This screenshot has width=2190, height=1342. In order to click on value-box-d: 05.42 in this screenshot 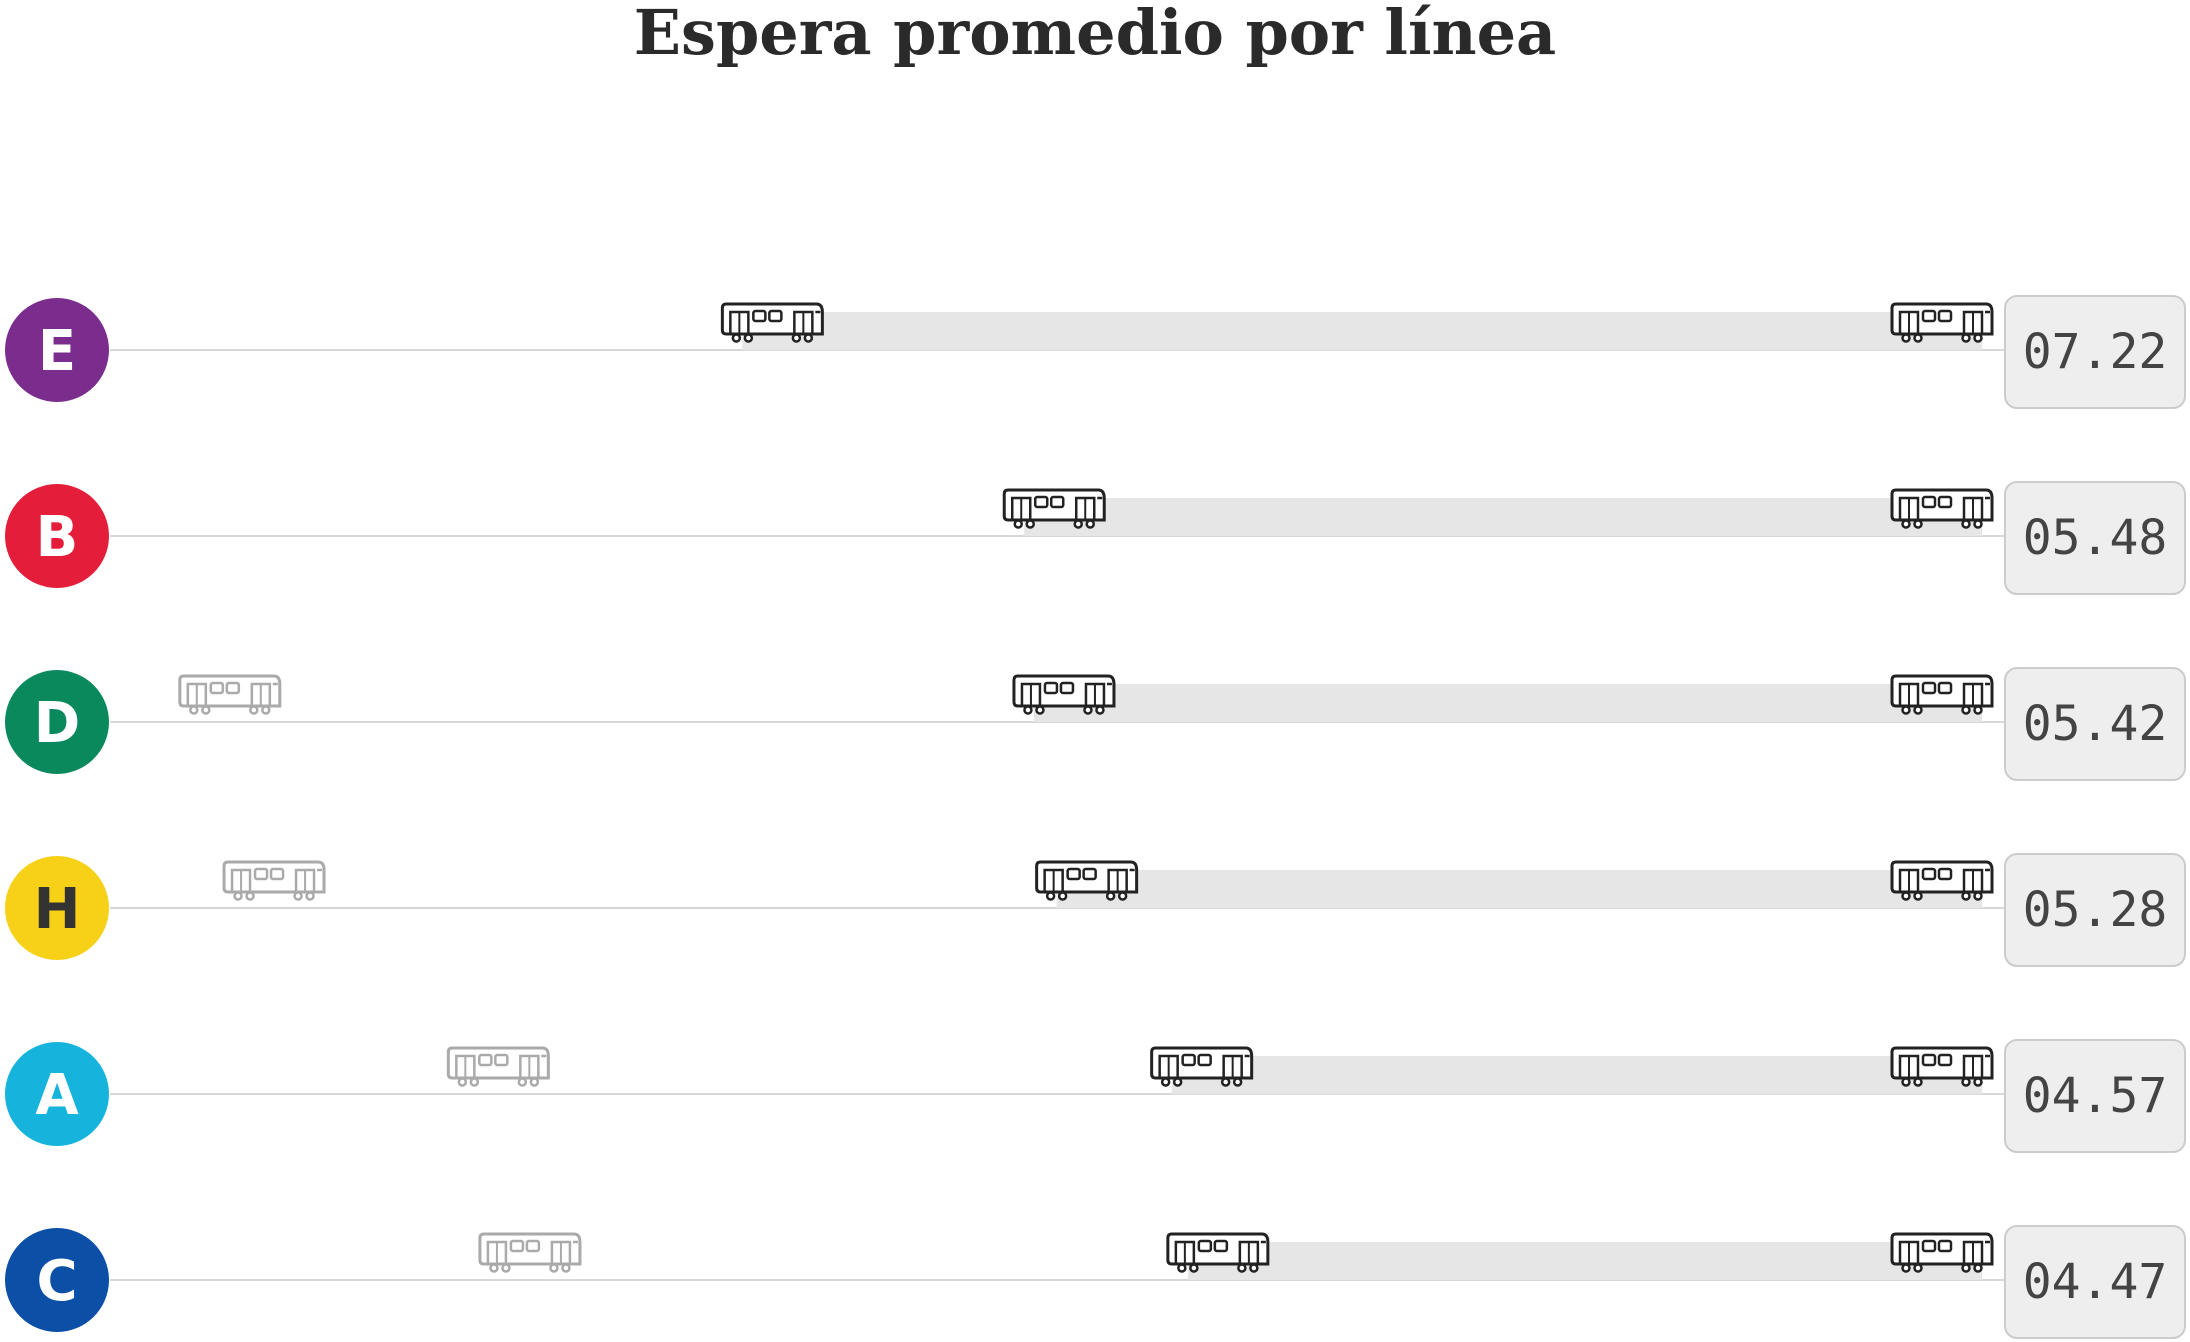, I will do `click(2095, 724)`.